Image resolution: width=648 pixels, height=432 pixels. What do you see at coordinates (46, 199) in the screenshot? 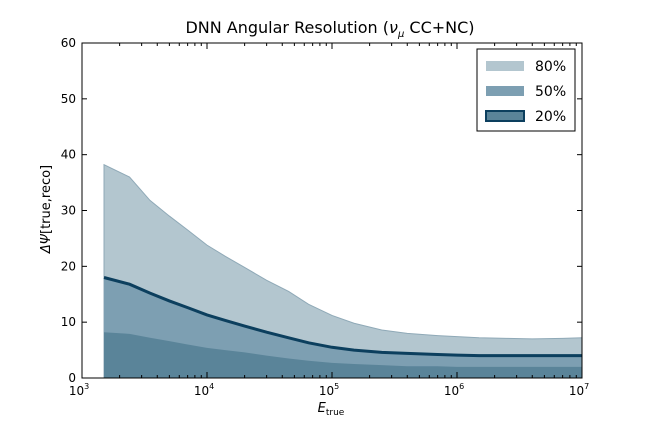
I see `y-axis-label-rest: [true,reco]` at bounding box center [46, 199].